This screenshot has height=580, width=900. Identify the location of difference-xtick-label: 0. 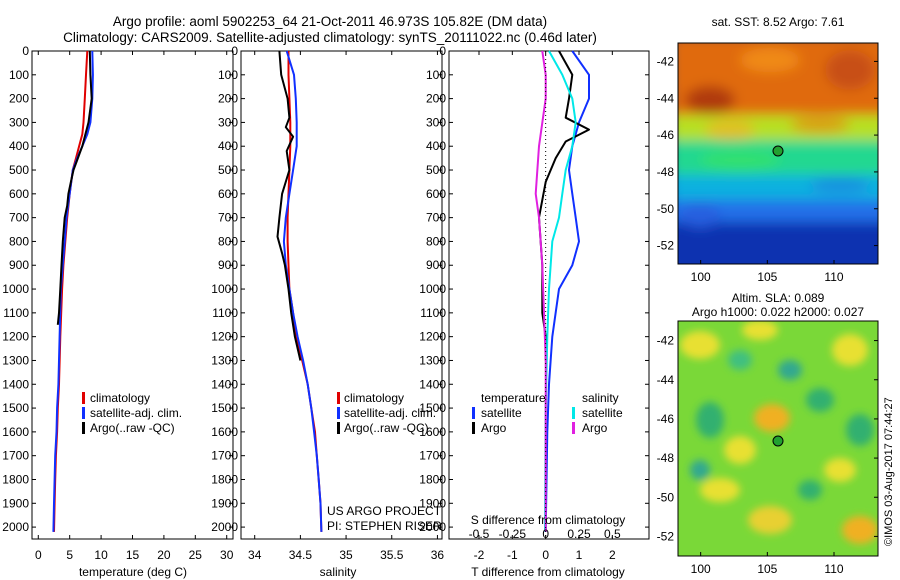
(545, 555).